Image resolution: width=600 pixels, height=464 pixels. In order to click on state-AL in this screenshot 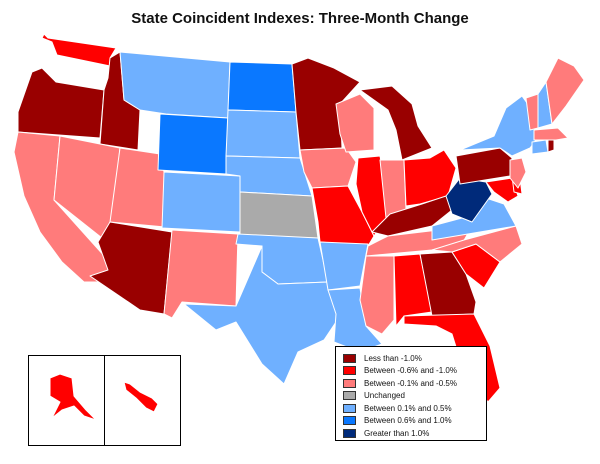, I will do `click(413, 290)`.